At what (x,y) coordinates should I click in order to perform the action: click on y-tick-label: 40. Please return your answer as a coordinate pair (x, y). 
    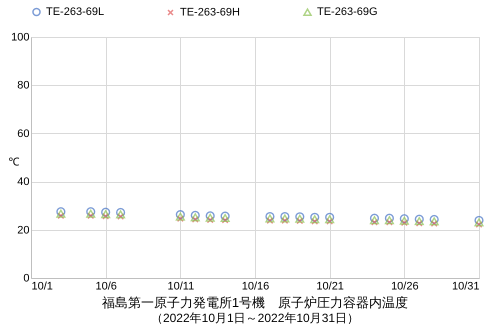
    Looking at the image, I should click on (23, 182).